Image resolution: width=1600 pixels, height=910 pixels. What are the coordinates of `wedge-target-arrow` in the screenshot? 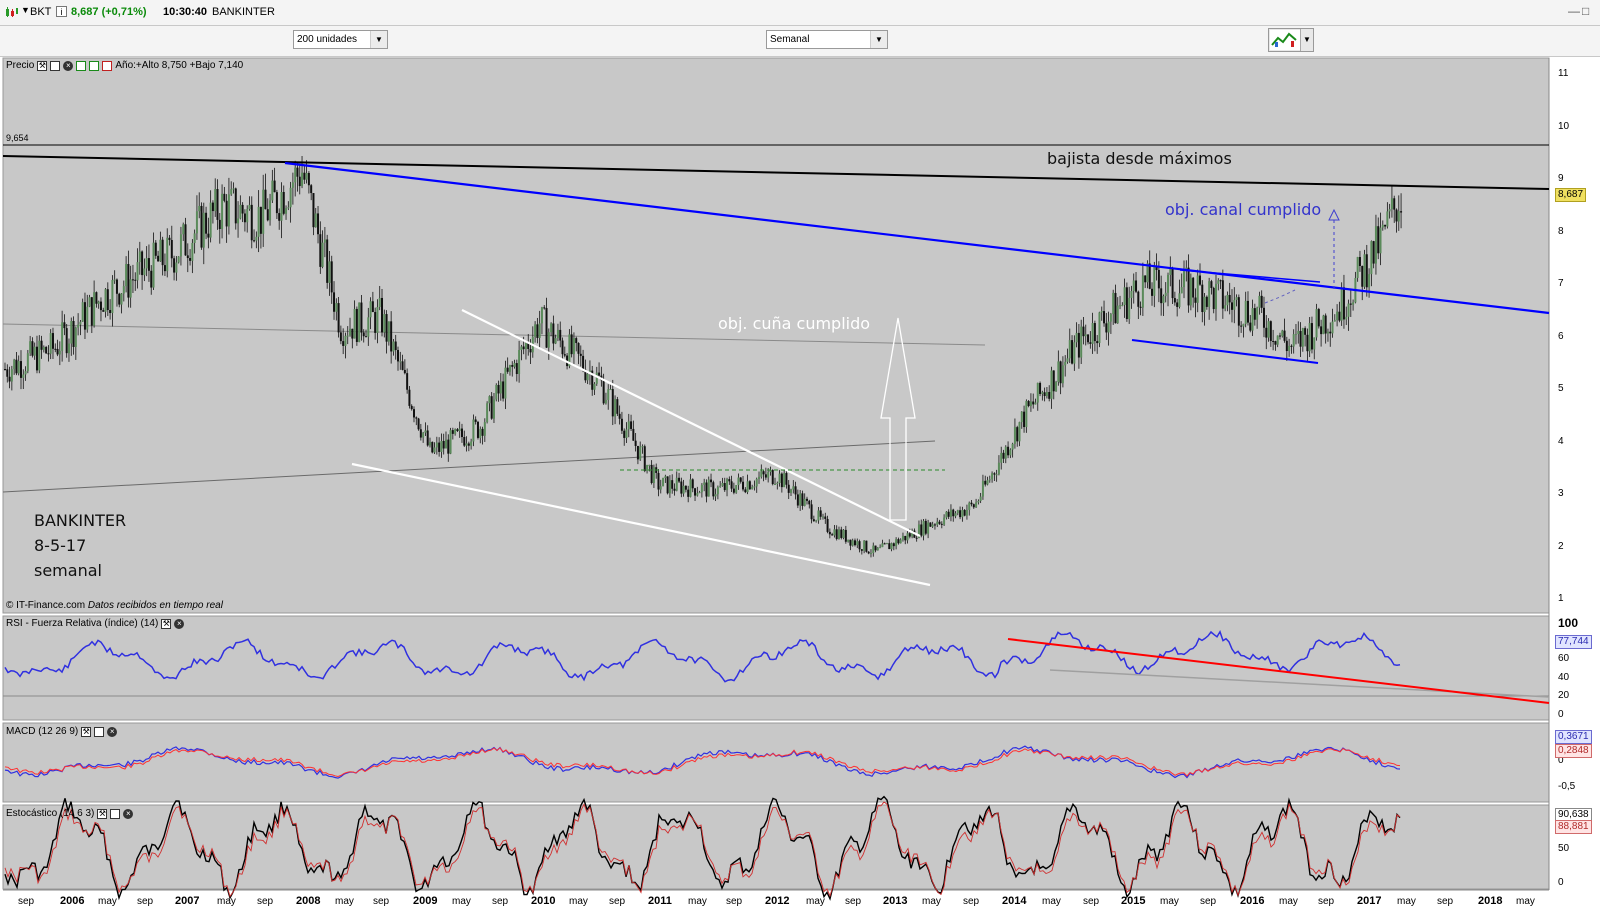 It's located at (898, 419).